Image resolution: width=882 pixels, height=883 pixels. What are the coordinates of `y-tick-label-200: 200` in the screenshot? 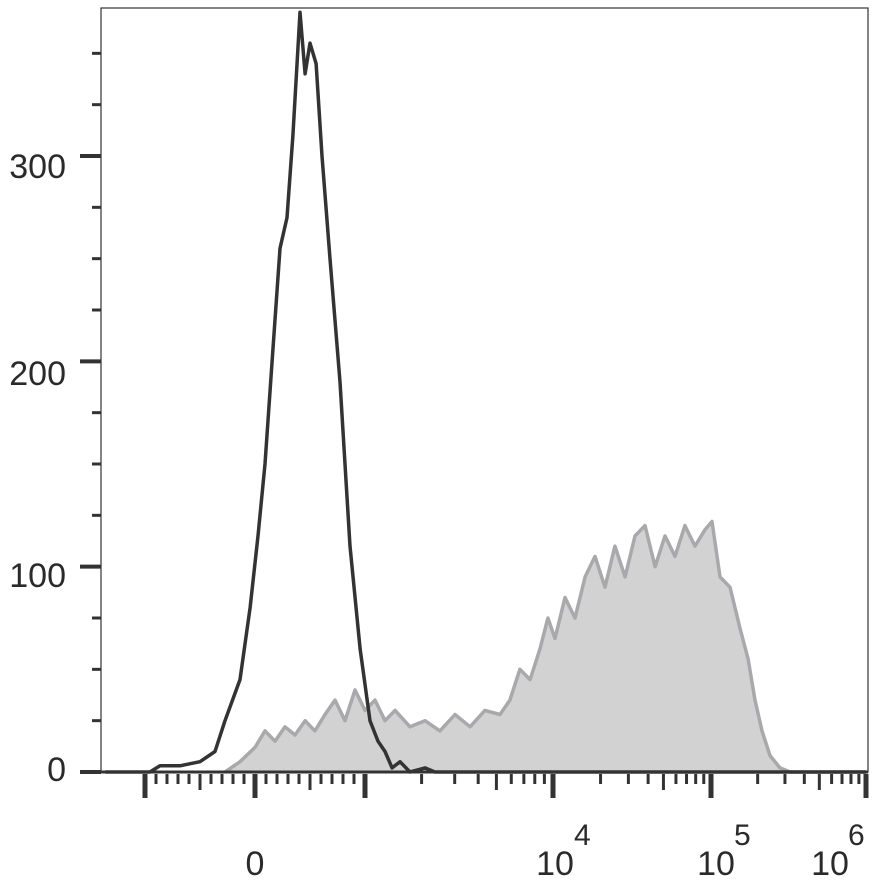 It's located at (37, 374).